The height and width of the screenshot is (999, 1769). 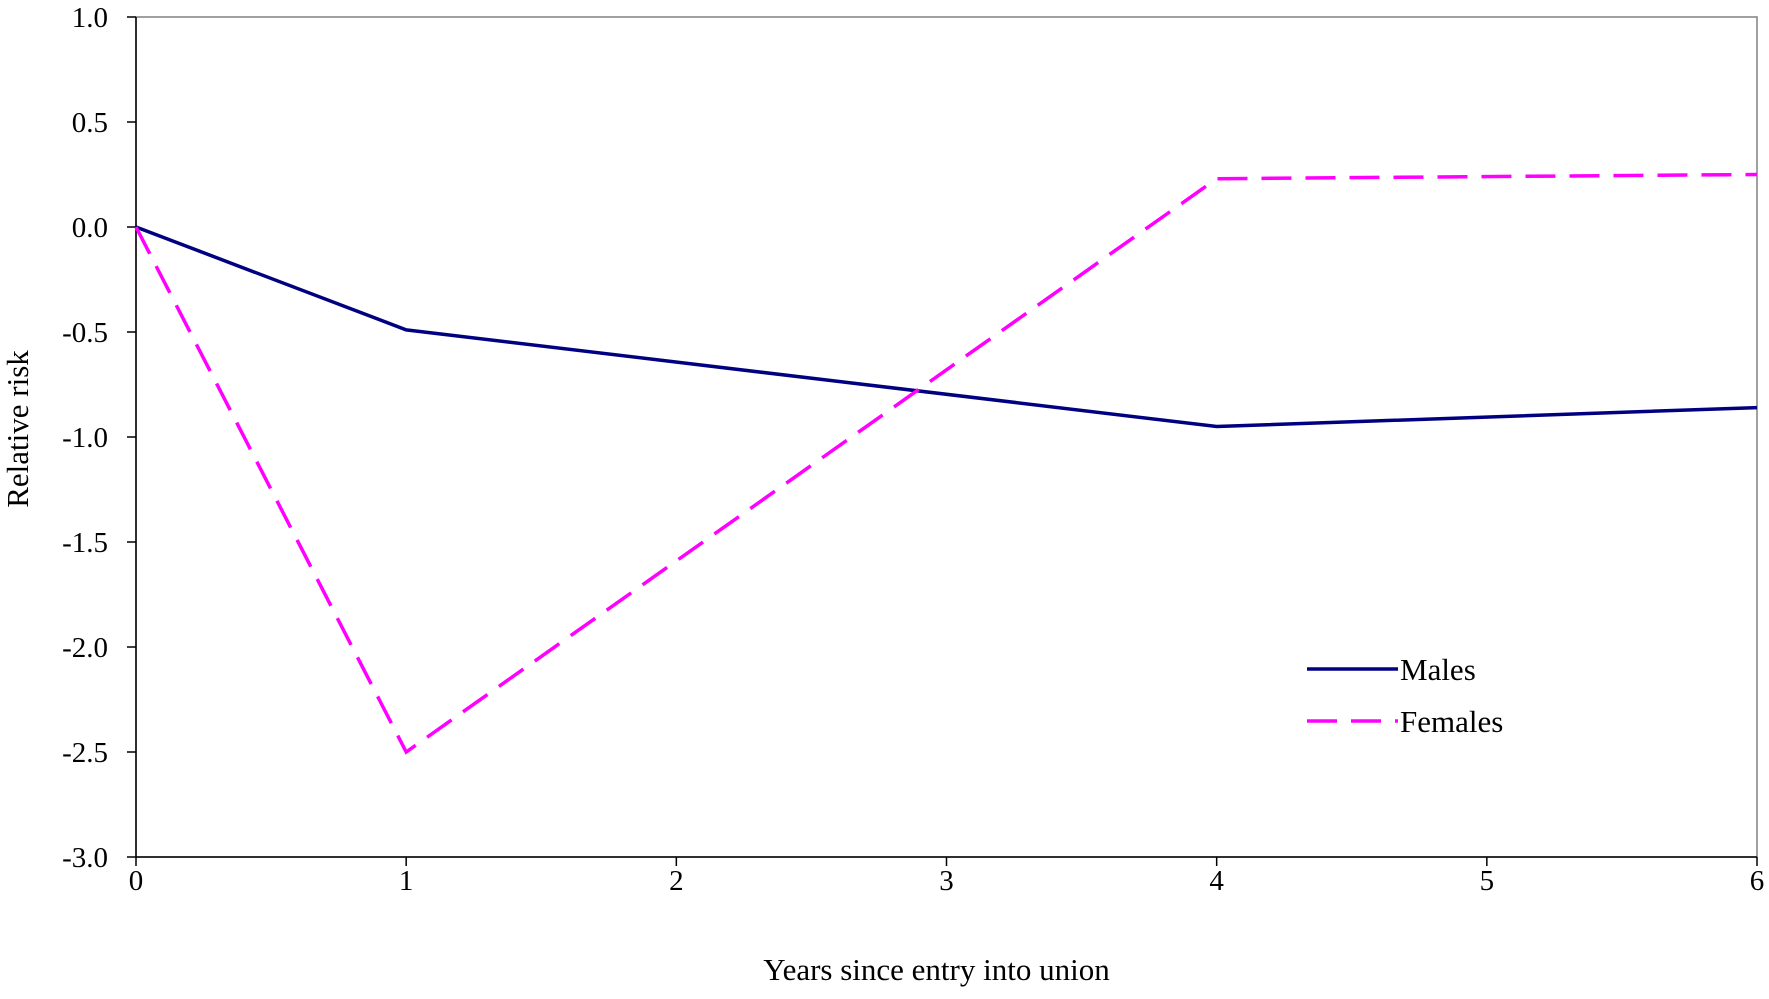 I want to click on y-axis-title: Relative risk, so click(x=17, y=429).